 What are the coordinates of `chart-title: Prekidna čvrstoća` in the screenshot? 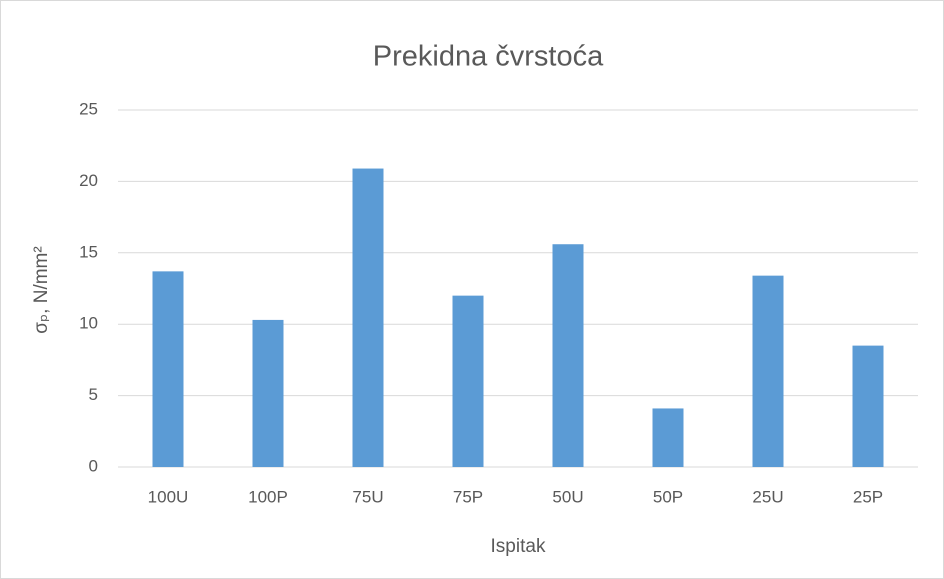 It's located at (488, 57).